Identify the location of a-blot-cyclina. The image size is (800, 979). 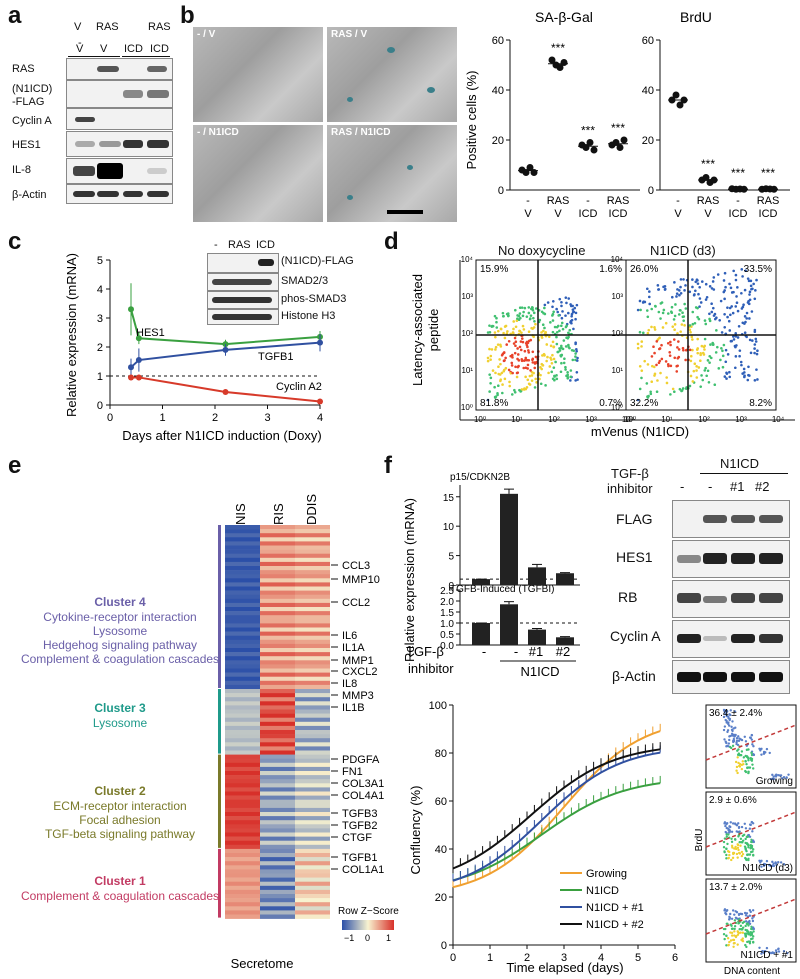
(119, 119).